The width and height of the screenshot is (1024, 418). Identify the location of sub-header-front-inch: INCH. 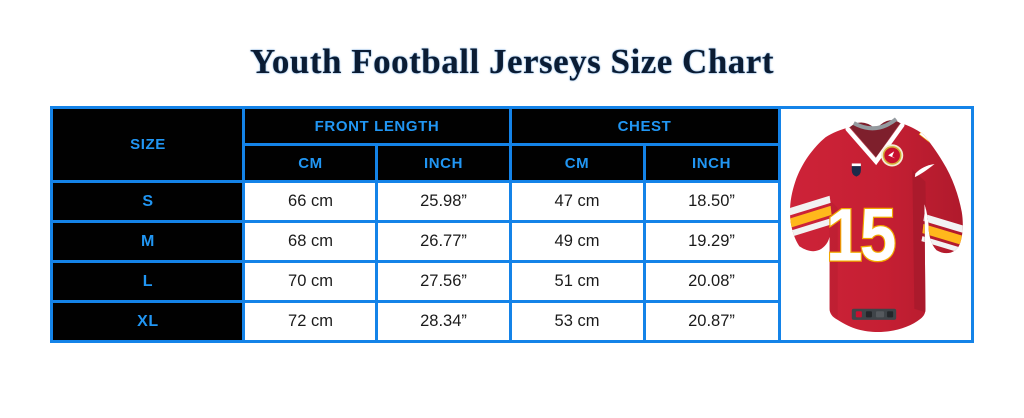
(443, 163).